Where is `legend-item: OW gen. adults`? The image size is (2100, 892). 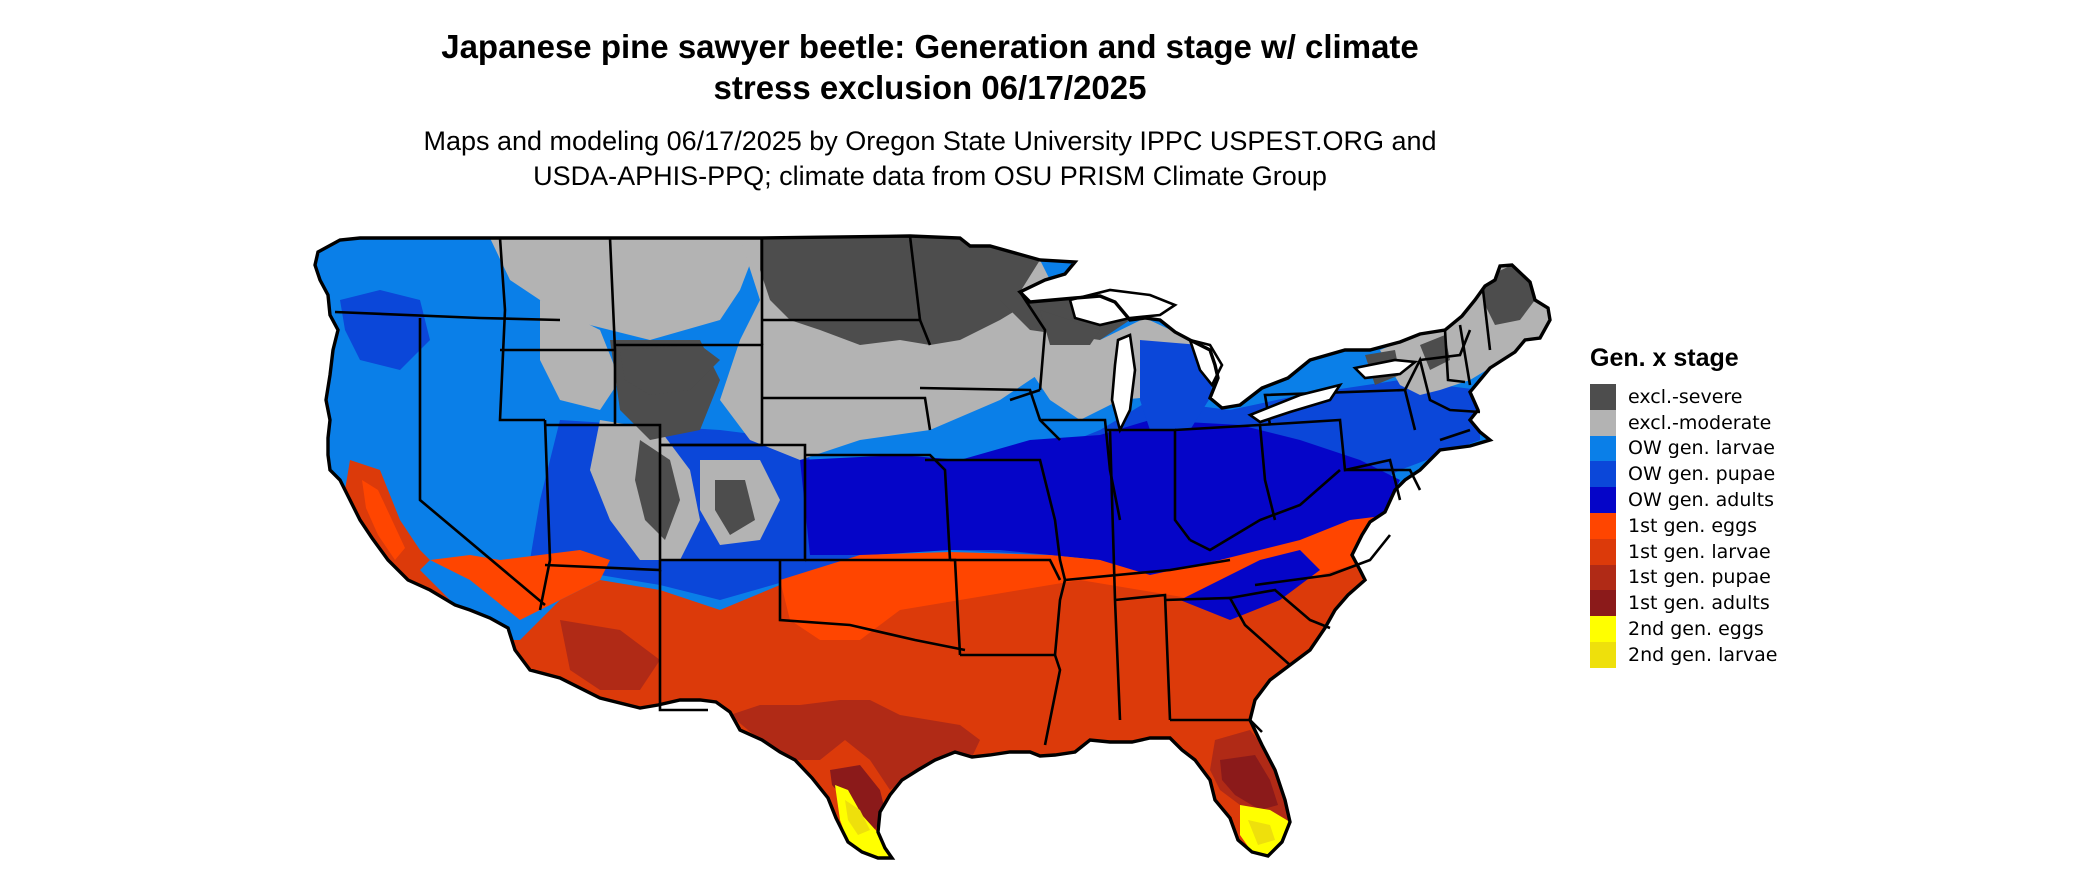
legend-item: OW gen. adults is located at coordinates (1683, 500).